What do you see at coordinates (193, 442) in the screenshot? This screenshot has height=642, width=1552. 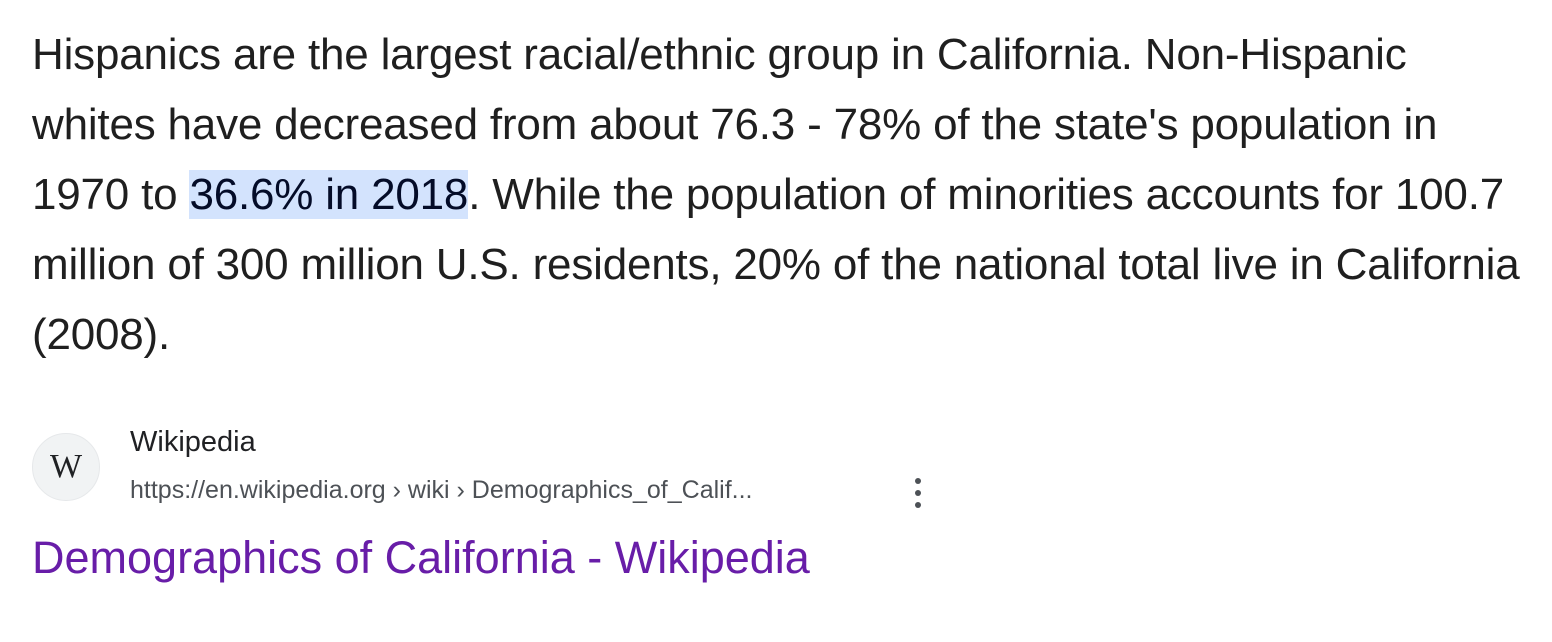 I see `site-name: Wikipedia` at bounding box center [193, 442].